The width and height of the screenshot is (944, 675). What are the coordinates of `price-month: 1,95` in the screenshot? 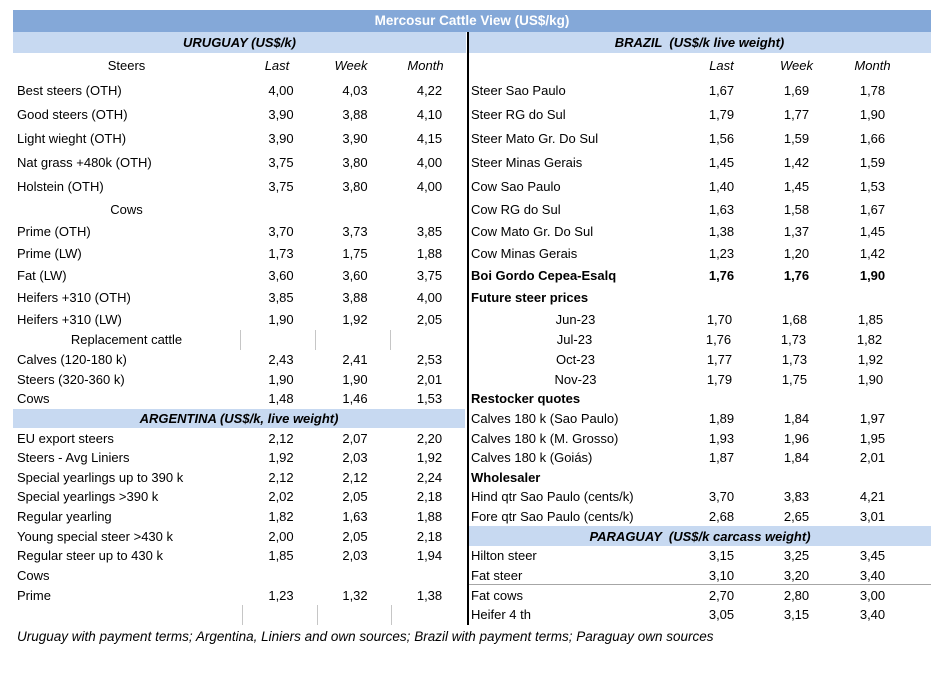 It's located at (872, 438).